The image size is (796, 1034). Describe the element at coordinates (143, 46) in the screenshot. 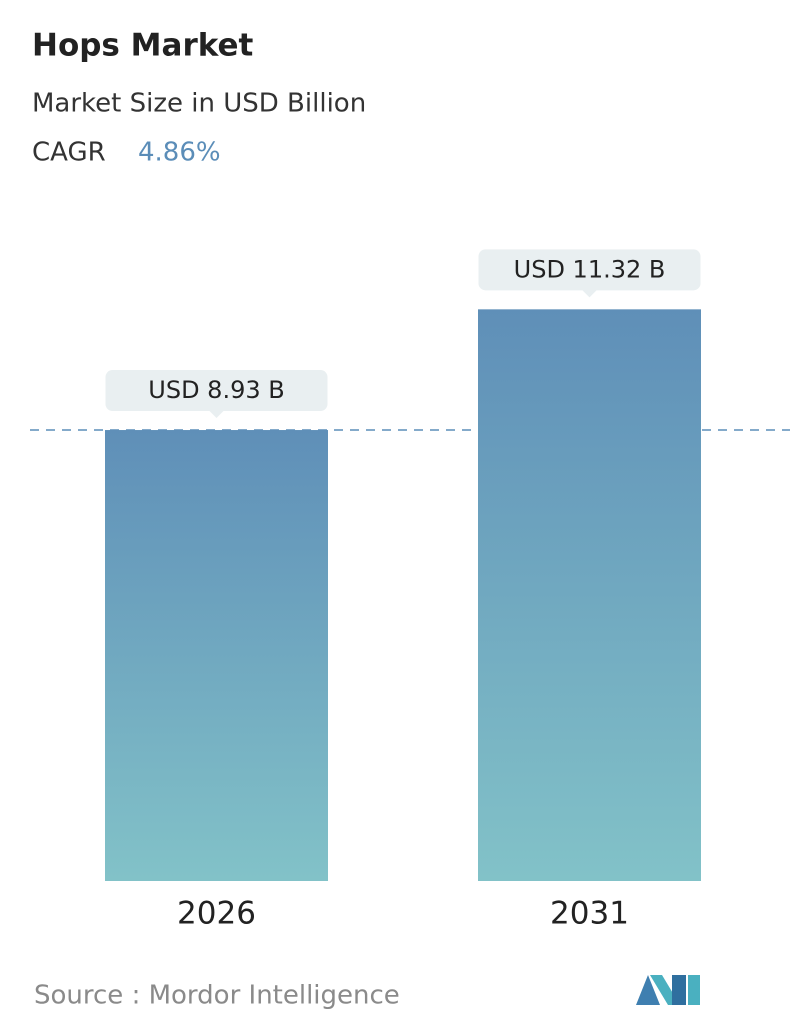

I see `chart-title: Hops Market` at that location.